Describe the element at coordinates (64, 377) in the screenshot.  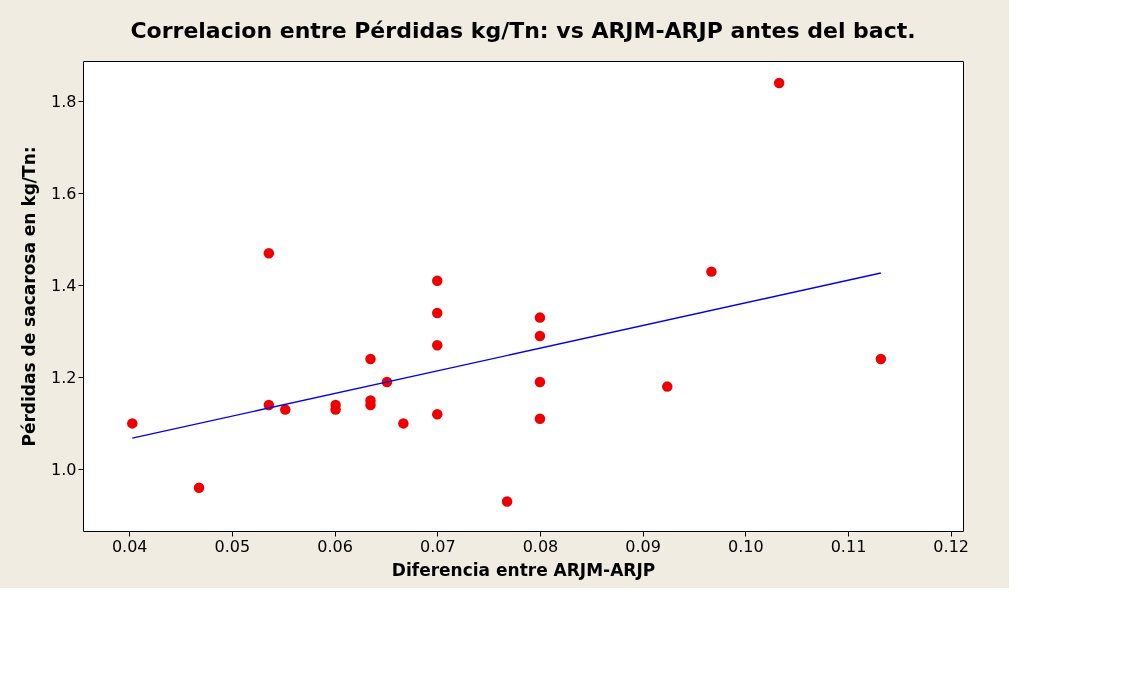
I see `y-tick-label: 1.2` at that location.